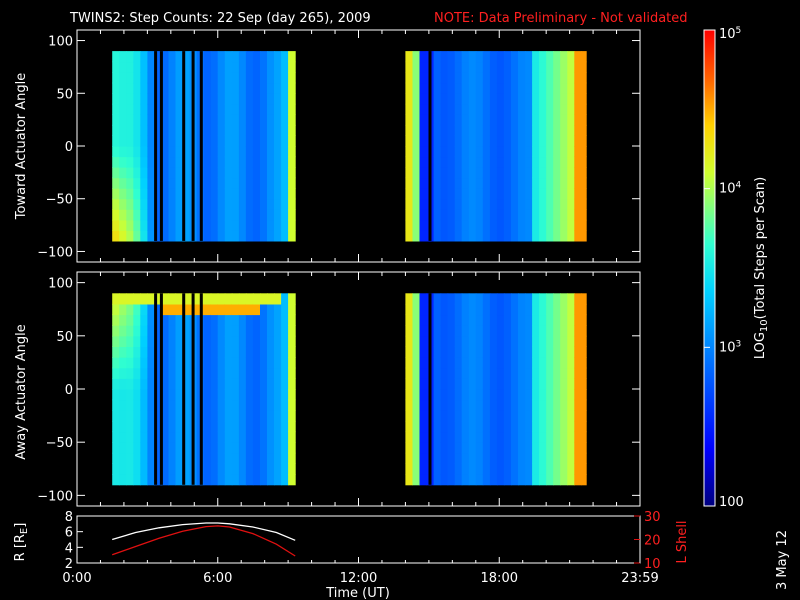 The height and width of the screenshot is (600, 800). I want to click on x-tick-label: 18:00, so click(499, 578).